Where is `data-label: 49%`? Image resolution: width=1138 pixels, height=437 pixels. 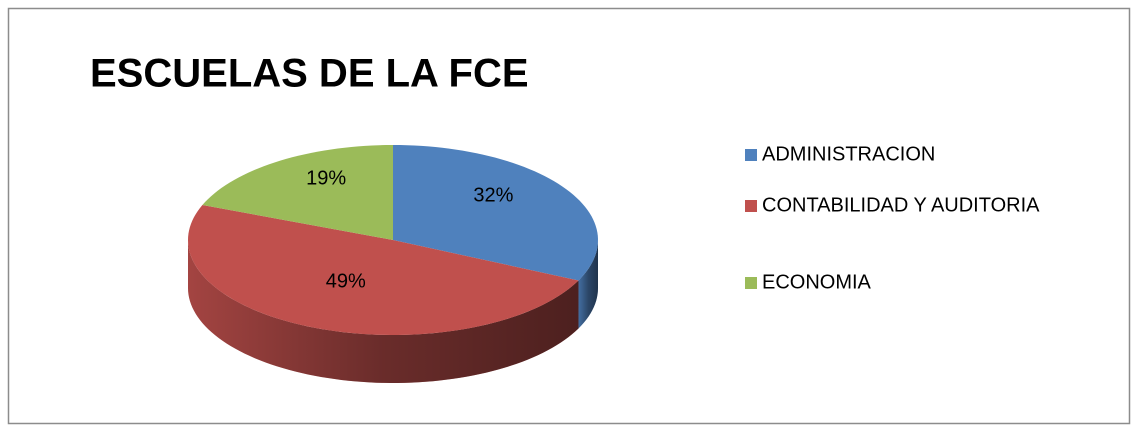 data-label: 49% is located at coordinates (346, 281).